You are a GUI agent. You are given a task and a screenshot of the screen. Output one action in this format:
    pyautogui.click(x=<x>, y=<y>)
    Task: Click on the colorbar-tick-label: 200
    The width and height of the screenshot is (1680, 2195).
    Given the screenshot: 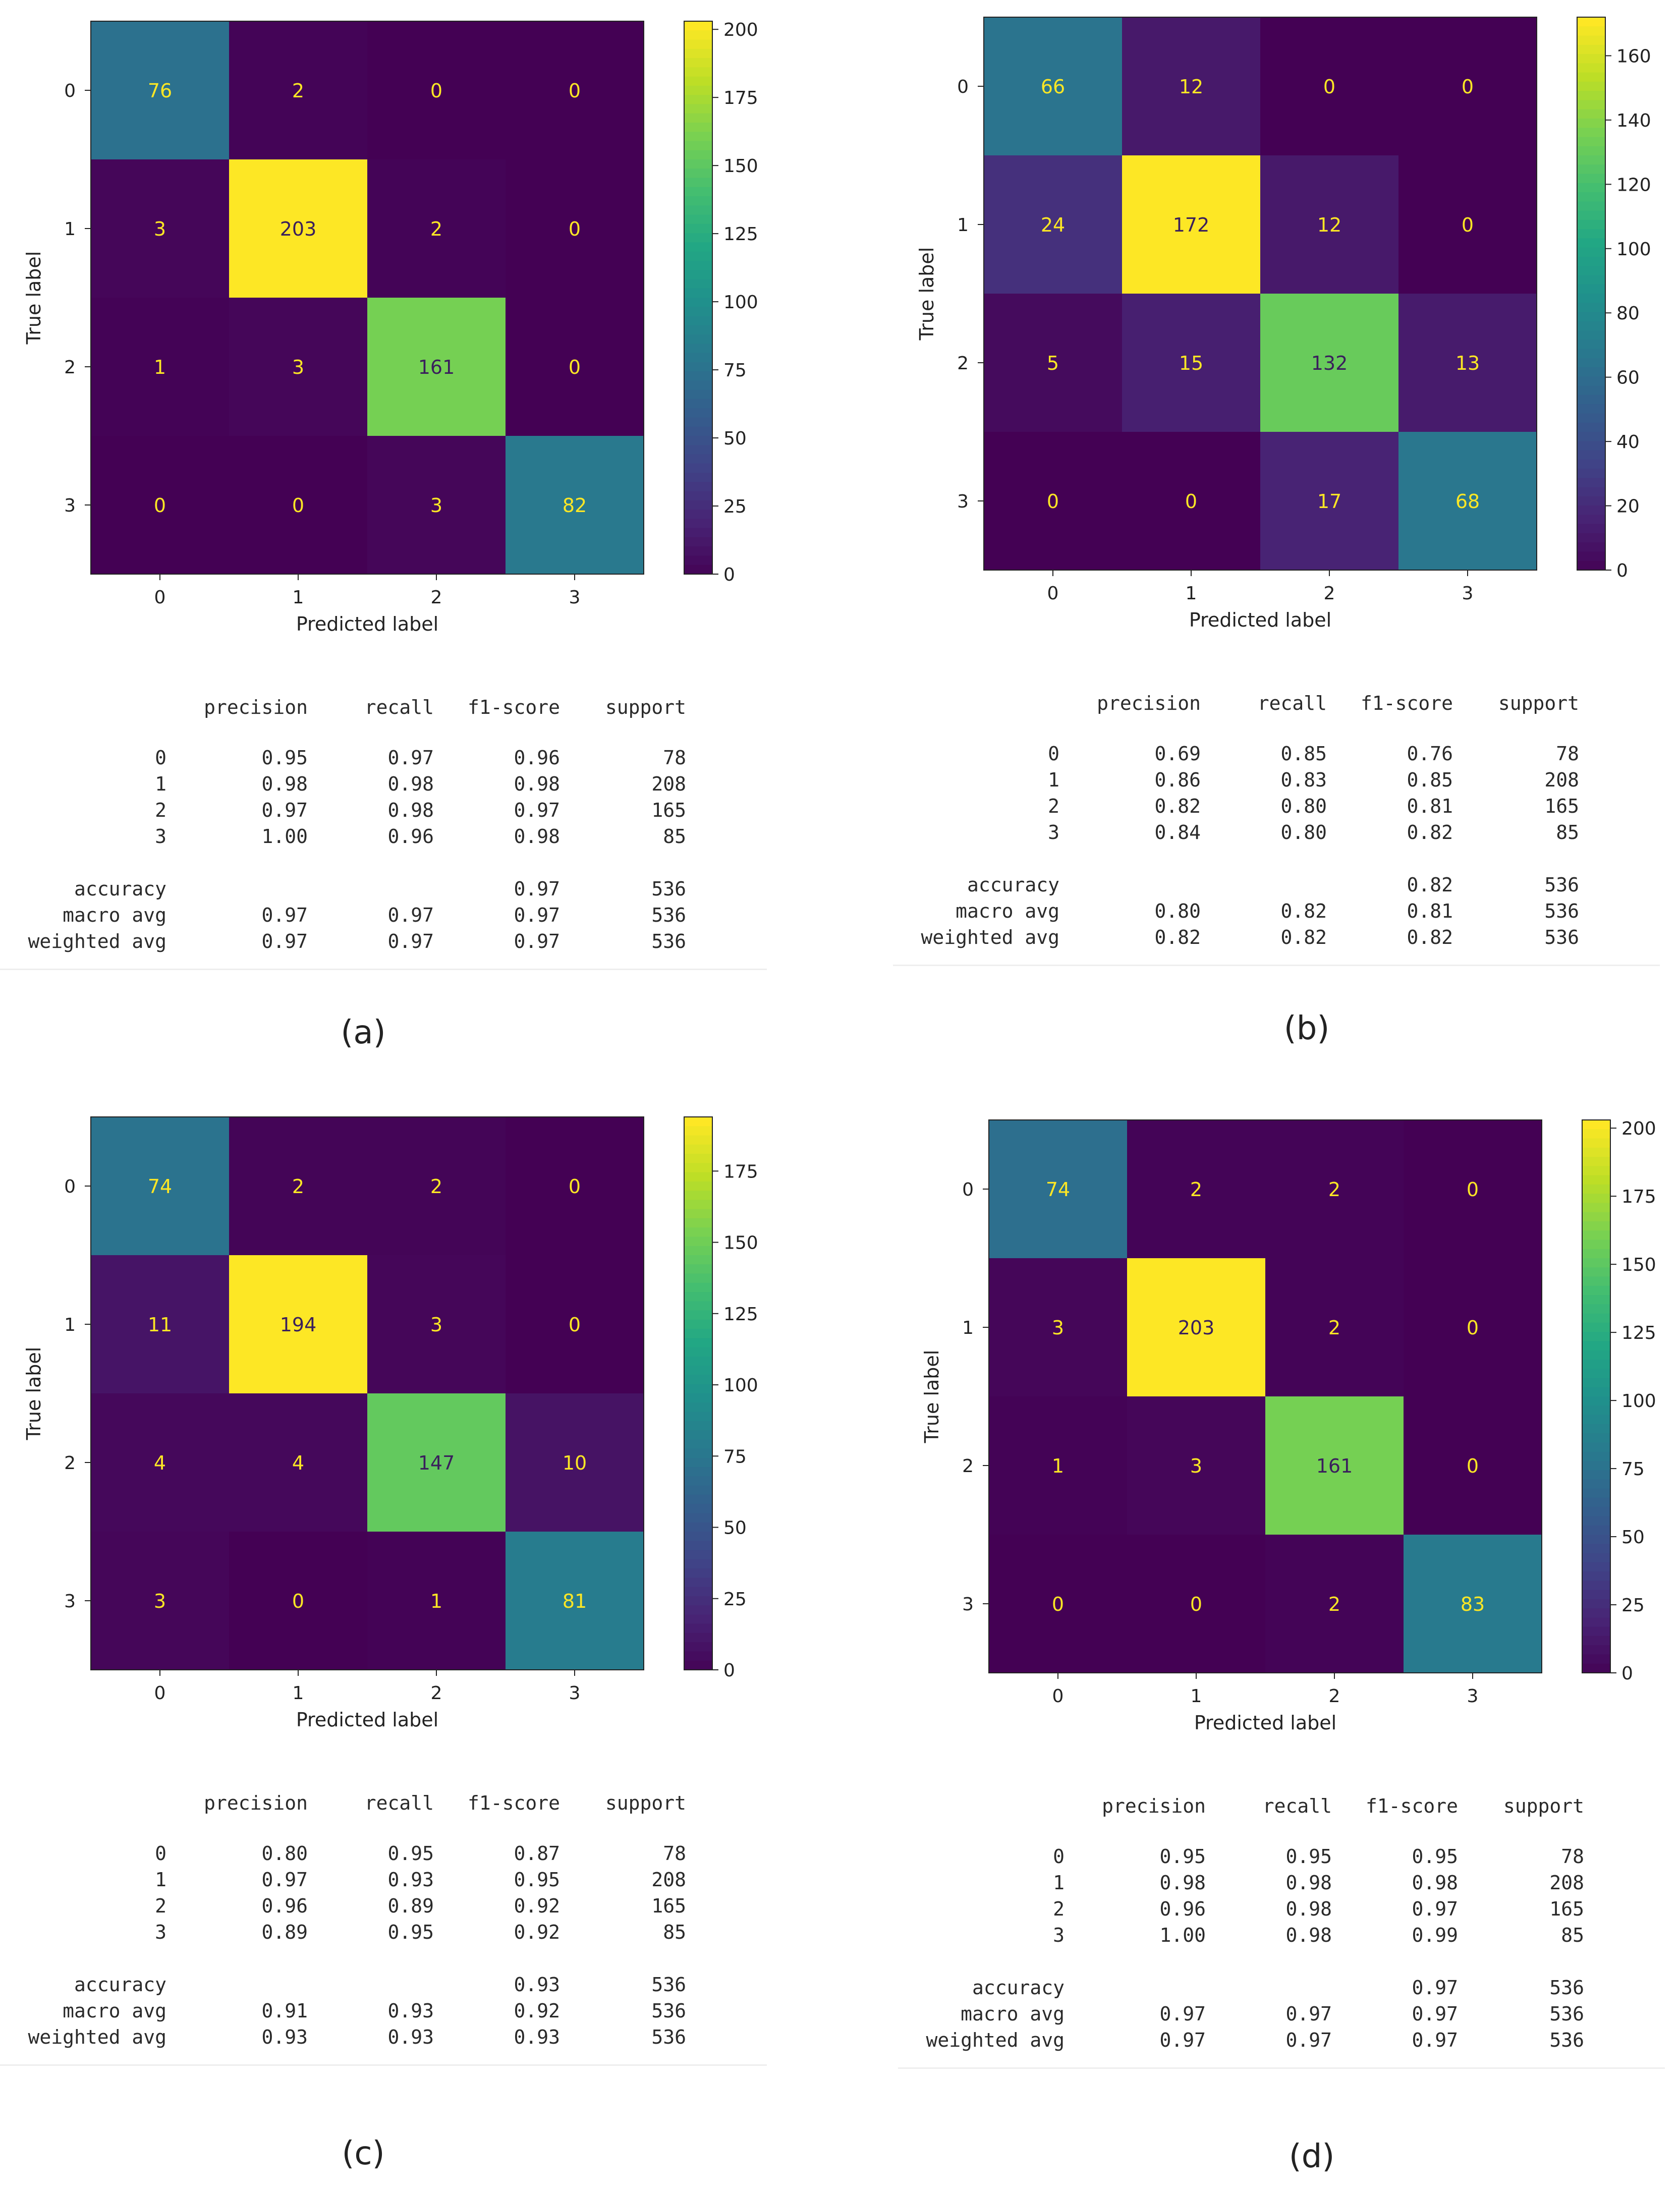 What is the action you would take?
    pyautogui.click(x=740, y=30)
    